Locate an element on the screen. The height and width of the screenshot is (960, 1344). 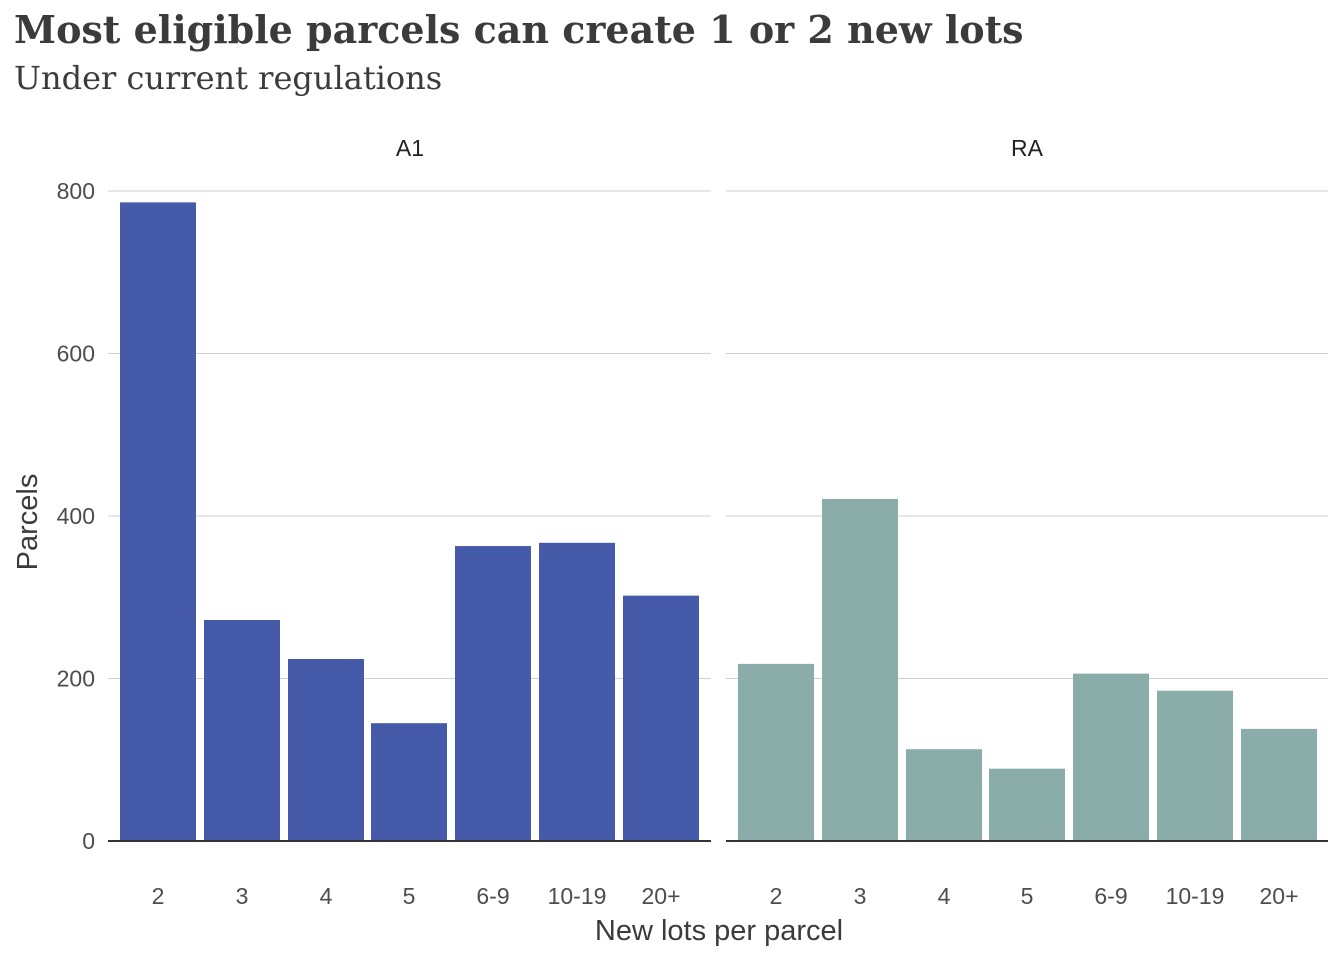
facet-label: RA is located at coordinates (1027, 148).